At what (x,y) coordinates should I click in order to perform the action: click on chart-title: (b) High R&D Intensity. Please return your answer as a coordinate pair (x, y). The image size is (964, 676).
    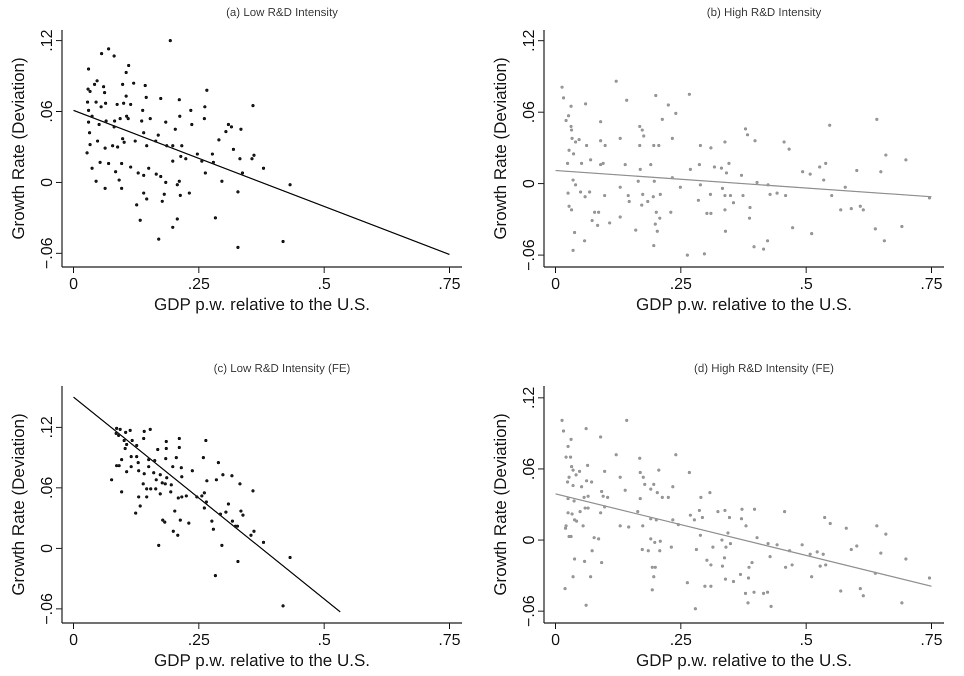
    Looking at the image, I should click on (764, 13).